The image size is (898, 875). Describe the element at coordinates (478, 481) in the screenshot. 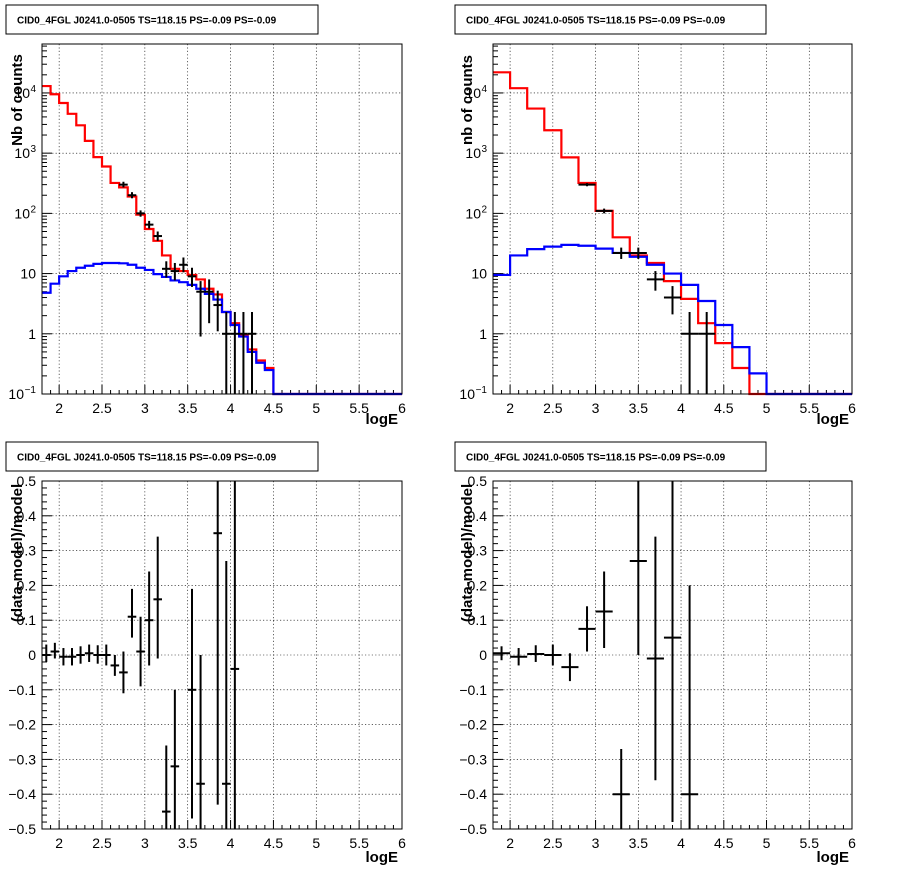

I see `y-tick-label: 0.5` at that location.